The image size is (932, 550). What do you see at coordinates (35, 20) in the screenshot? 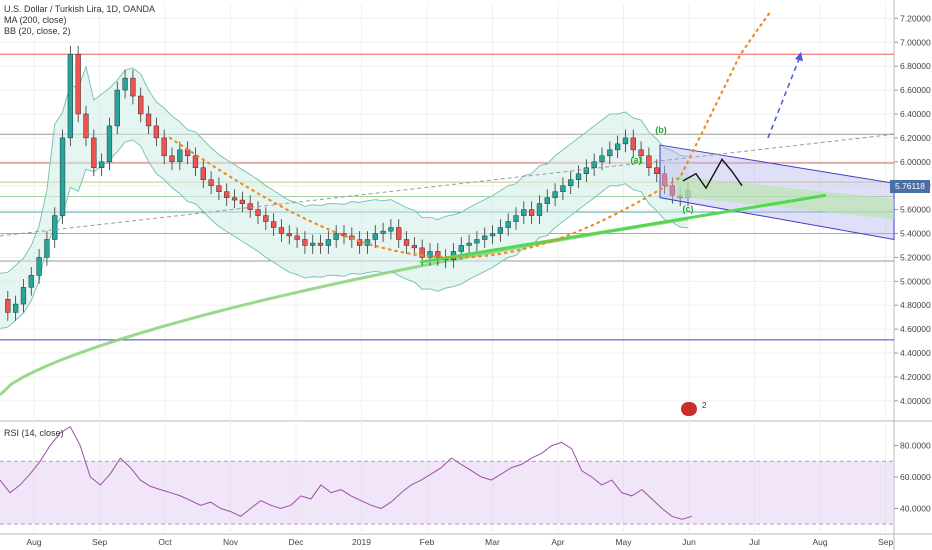
I see `ma-indicator-label: MA (200, close)` at bounding box center [35, 20].